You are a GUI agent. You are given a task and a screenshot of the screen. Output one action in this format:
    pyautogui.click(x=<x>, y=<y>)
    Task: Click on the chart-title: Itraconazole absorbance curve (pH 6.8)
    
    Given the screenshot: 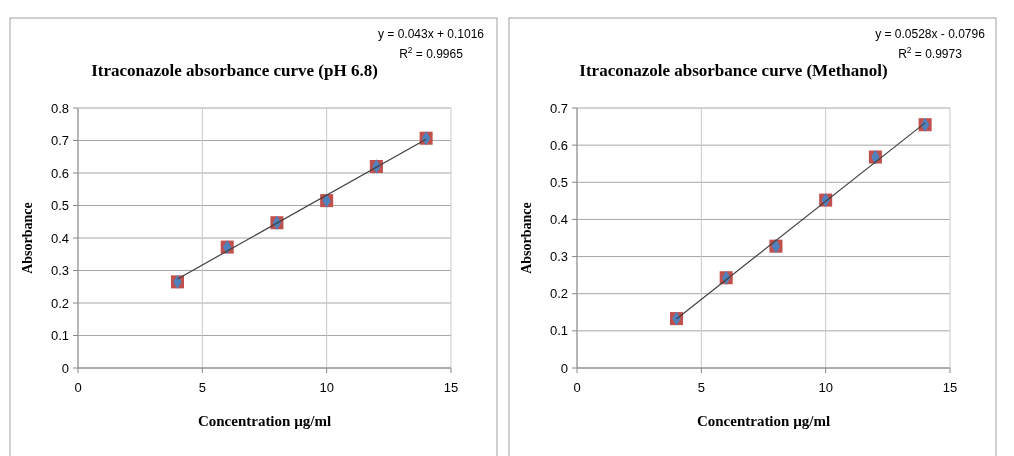 What is the action you would take?
    pyautogui.click(x=234, y=70)
    